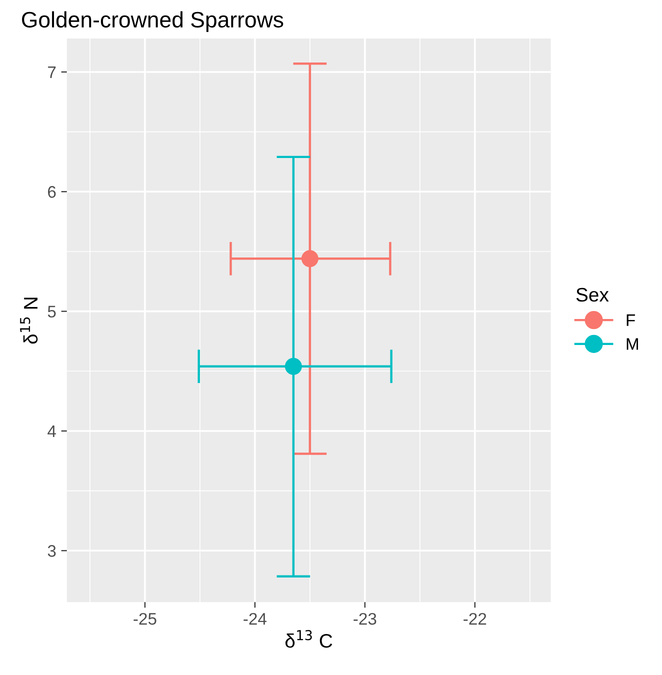 Image resolution: width=662 pixels, height=675 pixels. Describe the element at coordinates (29, 321) in the screenshot. I see `y-axis-title: δ$^{15}$ N` at that location.